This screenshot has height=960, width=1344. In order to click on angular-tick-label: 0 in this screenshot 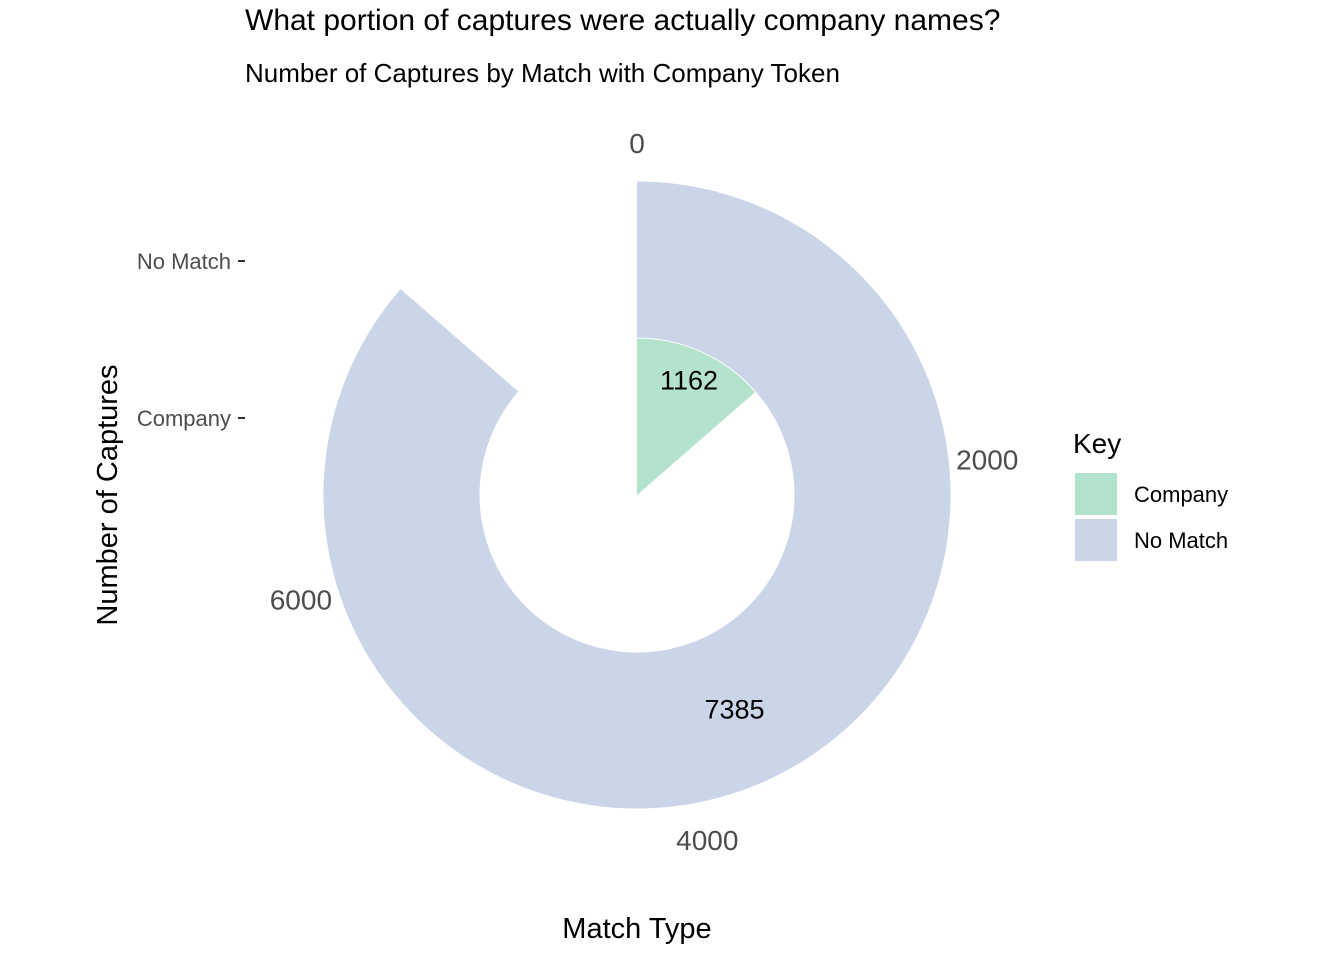, I will do `click(637, 143)`.